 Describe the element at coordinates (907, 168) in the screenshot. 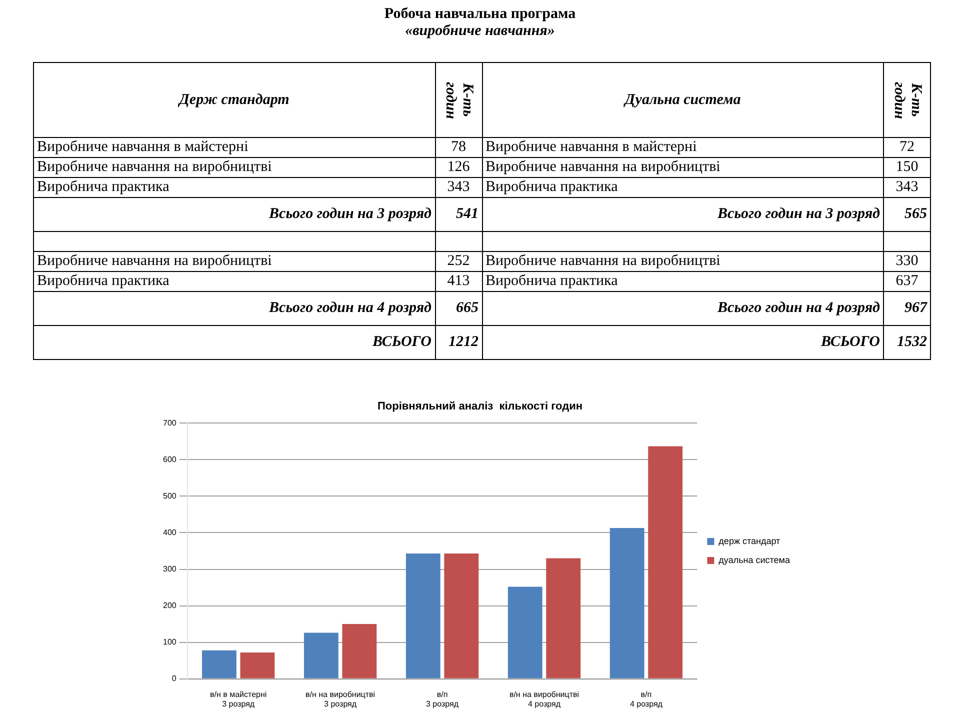

I see `text: 150` at that location.